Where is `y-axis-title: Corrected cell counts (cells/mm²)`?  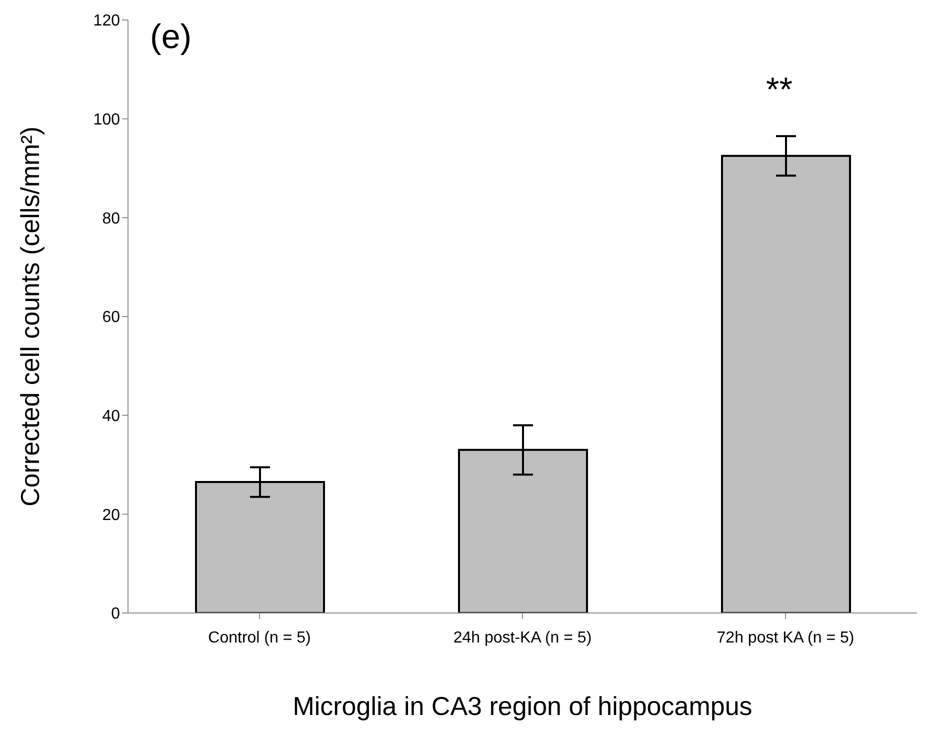
y-axis-title: Corrected cell counts (cells/mm²) is located at coordinates (30, 316).